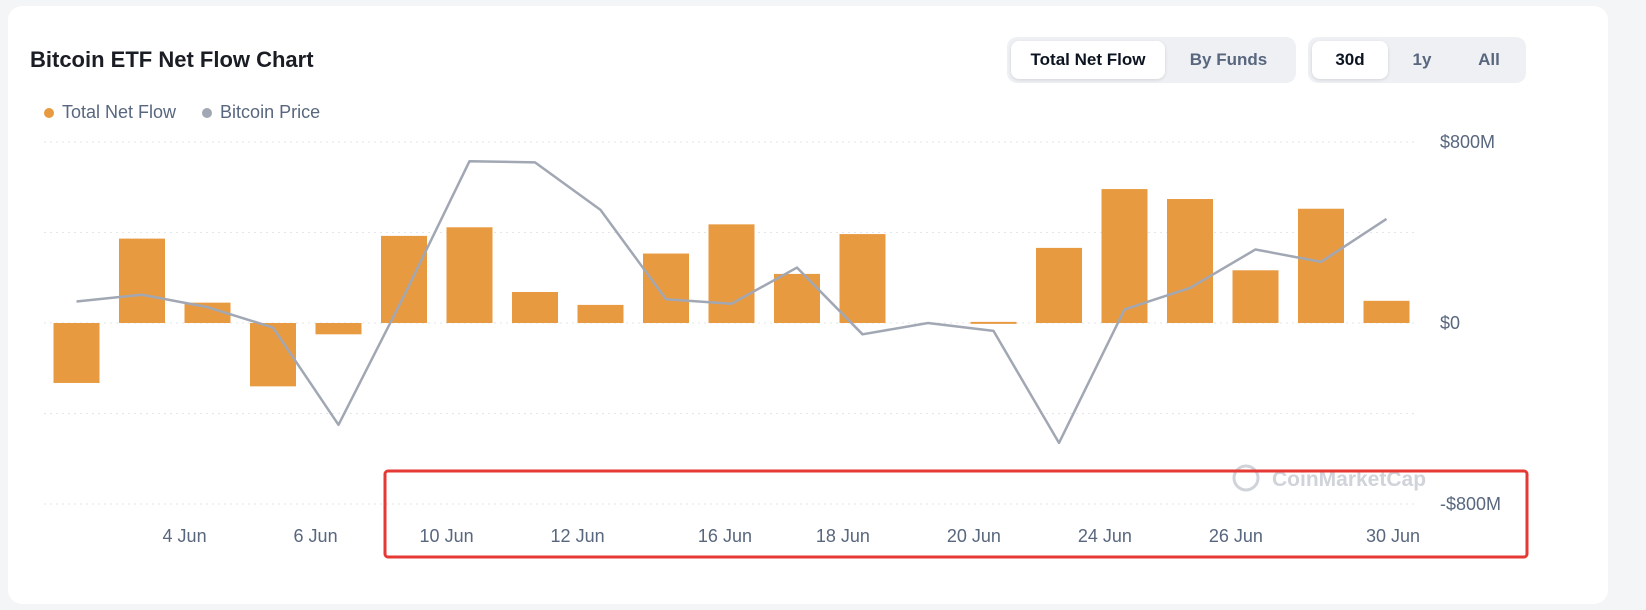 This screenshot has width=1646, height=610. I want to click on range-30d-button: 30d, so click(1350, 60).